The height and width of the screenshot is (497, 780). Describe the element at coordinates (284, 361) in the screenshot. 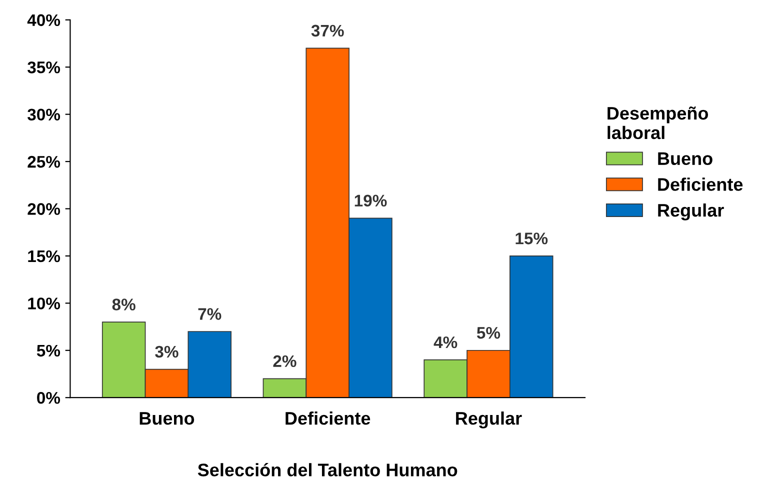

I see `data-label: 2%` at that location.